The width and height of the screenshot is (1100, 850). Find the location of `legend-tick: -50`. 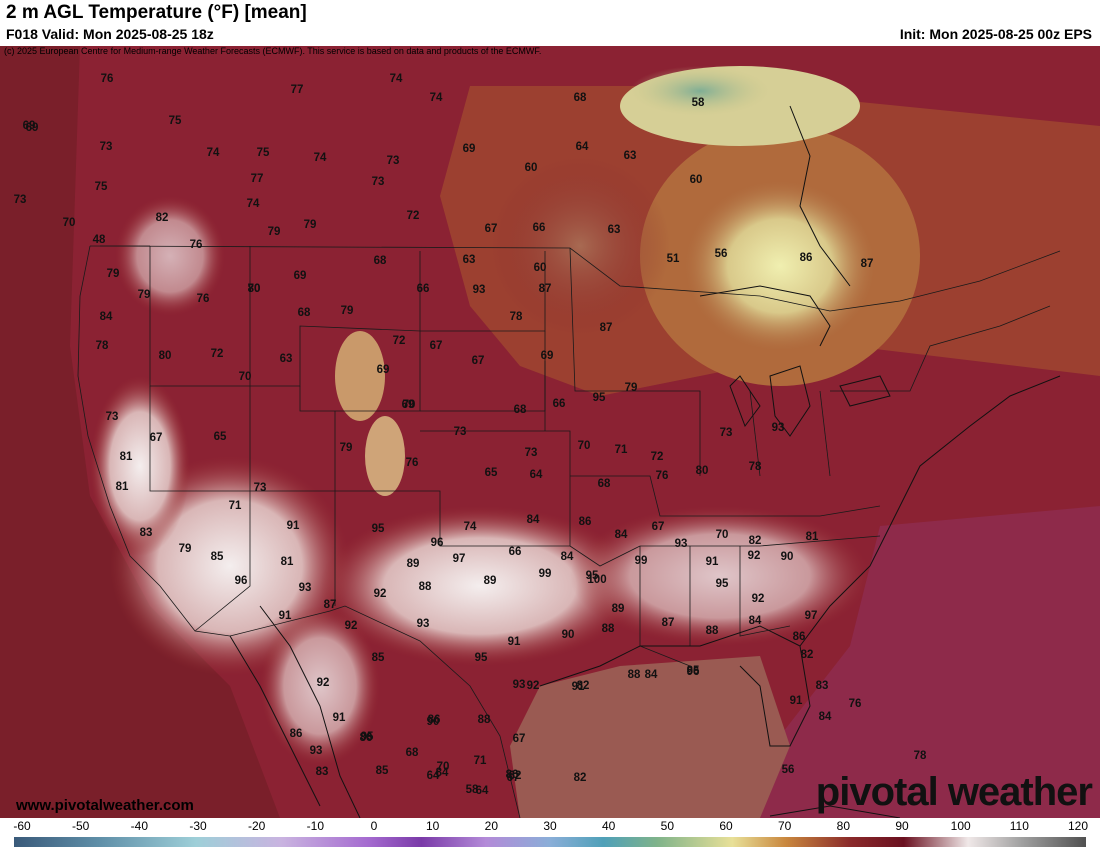

legend-tick: -50 is located at coordinates (80, 826).